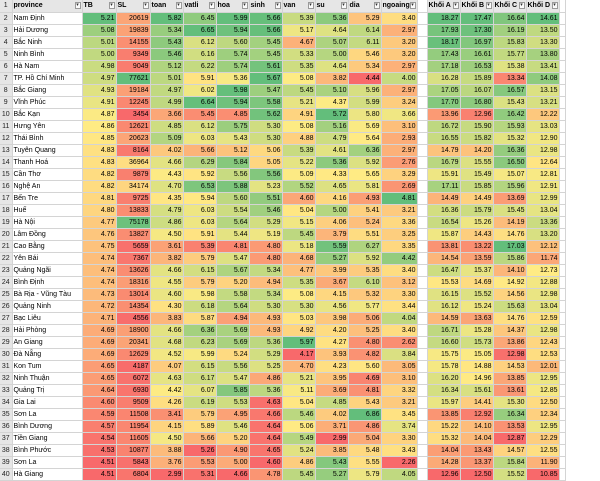 Image resolution: width=600 pixels, height=481 pixels. What do you see at coordinates (365, 474) in the screenshot?
I see `value-cell: 5.79` at bounding box center [365, 474].